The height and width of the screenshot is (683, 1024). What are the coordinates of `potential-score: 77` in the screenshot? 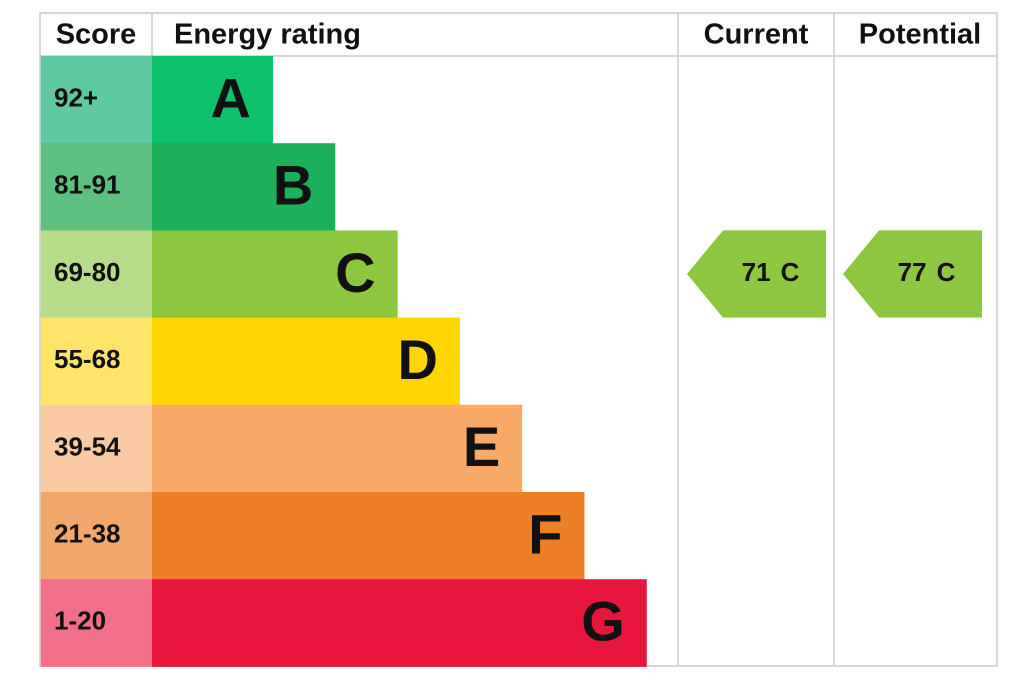 It's located at (912, 272).